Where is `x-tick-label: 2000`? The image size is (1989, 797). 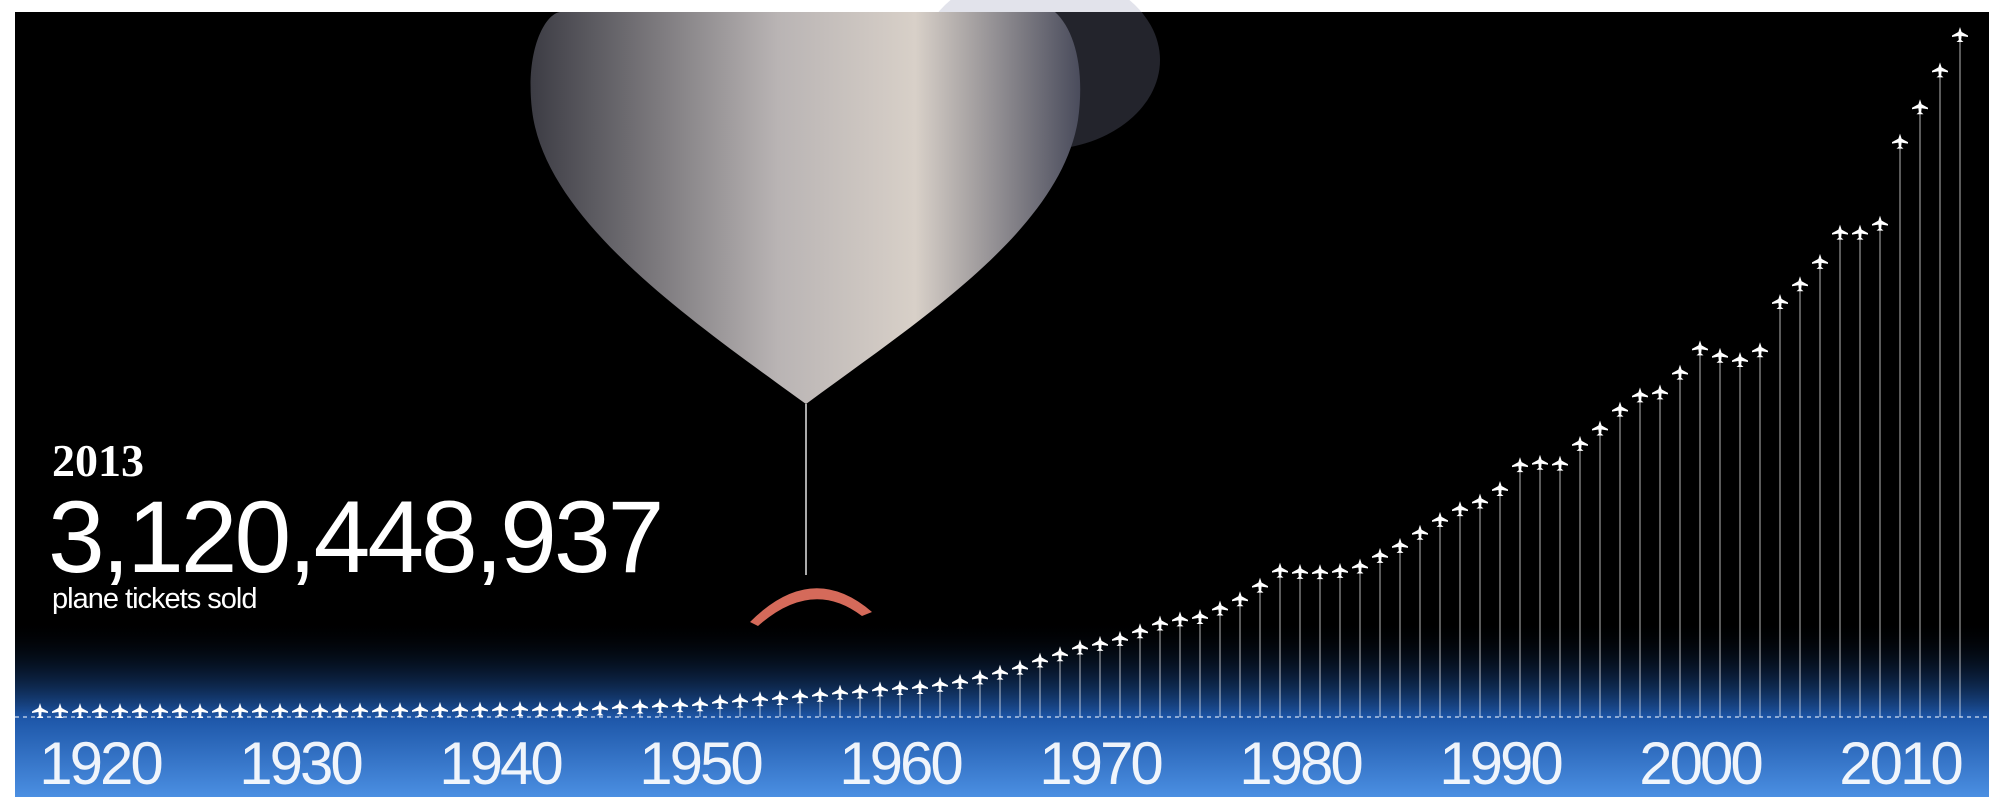 x-tick-label: 2000 is located at coordinates (1700, 763).